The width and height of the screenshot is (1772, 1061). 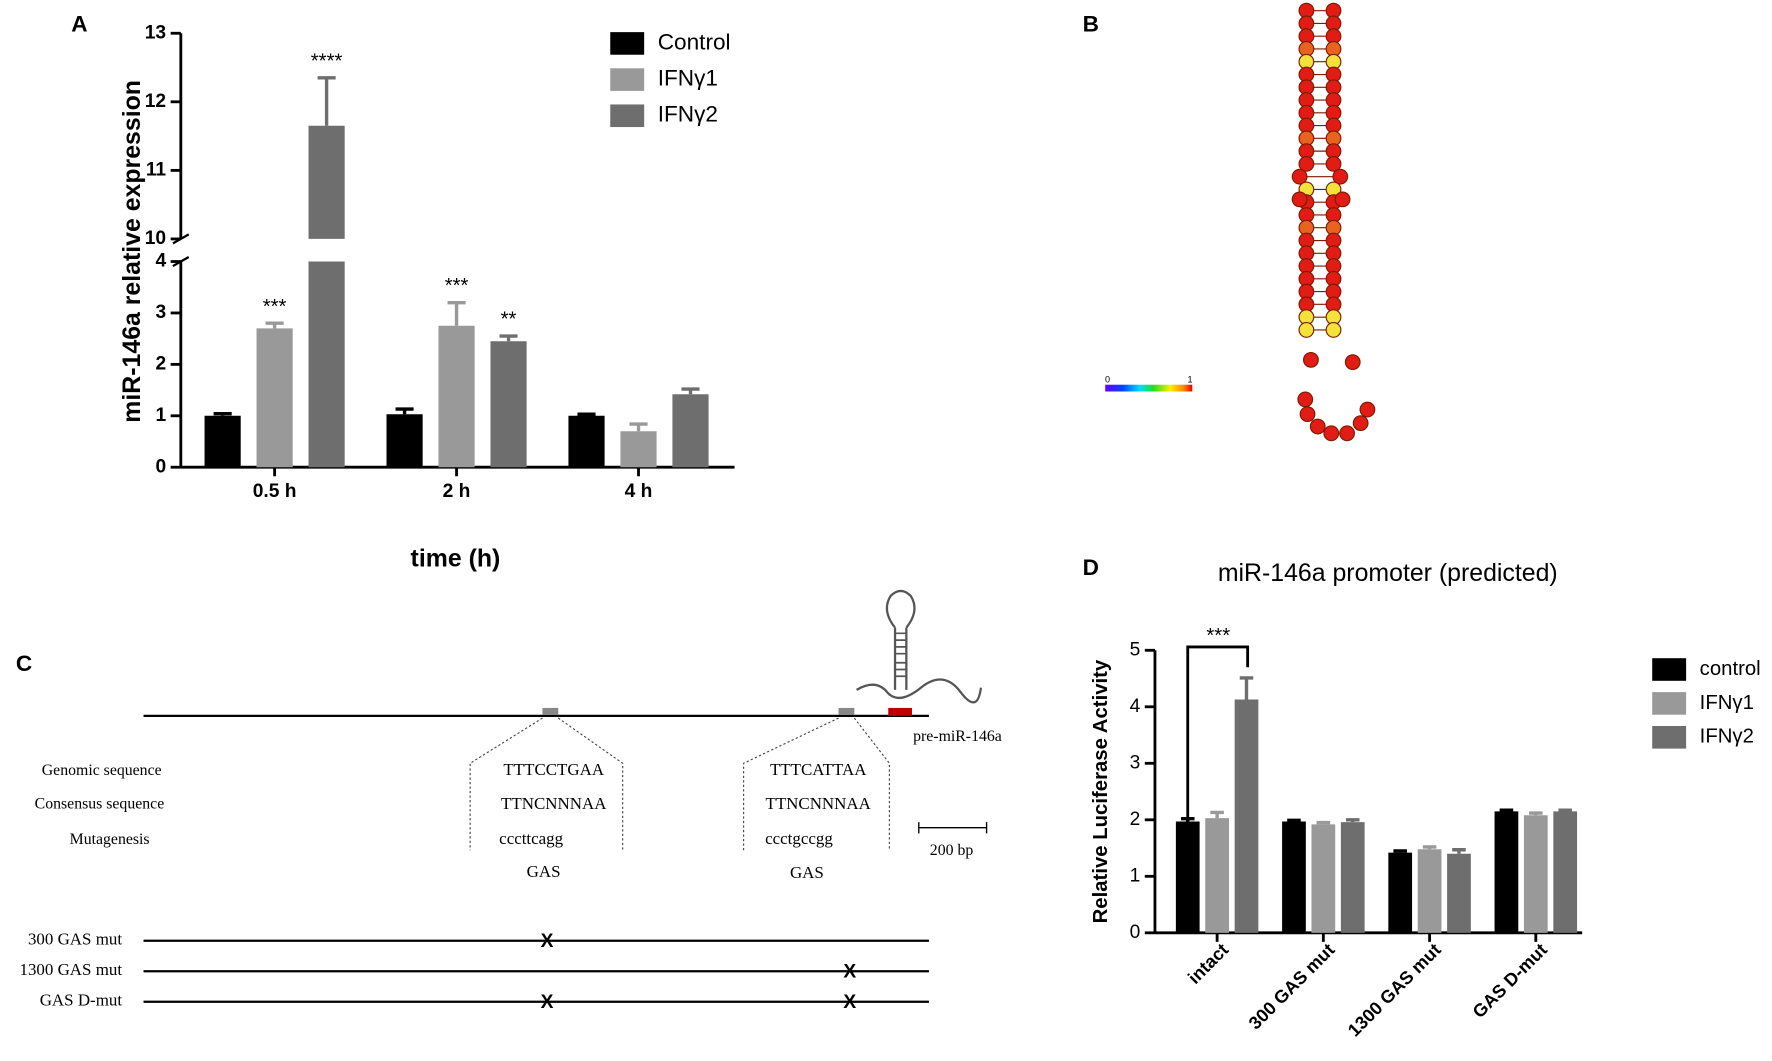 I want to click on rna-structure, so click(x=1333, y=222).